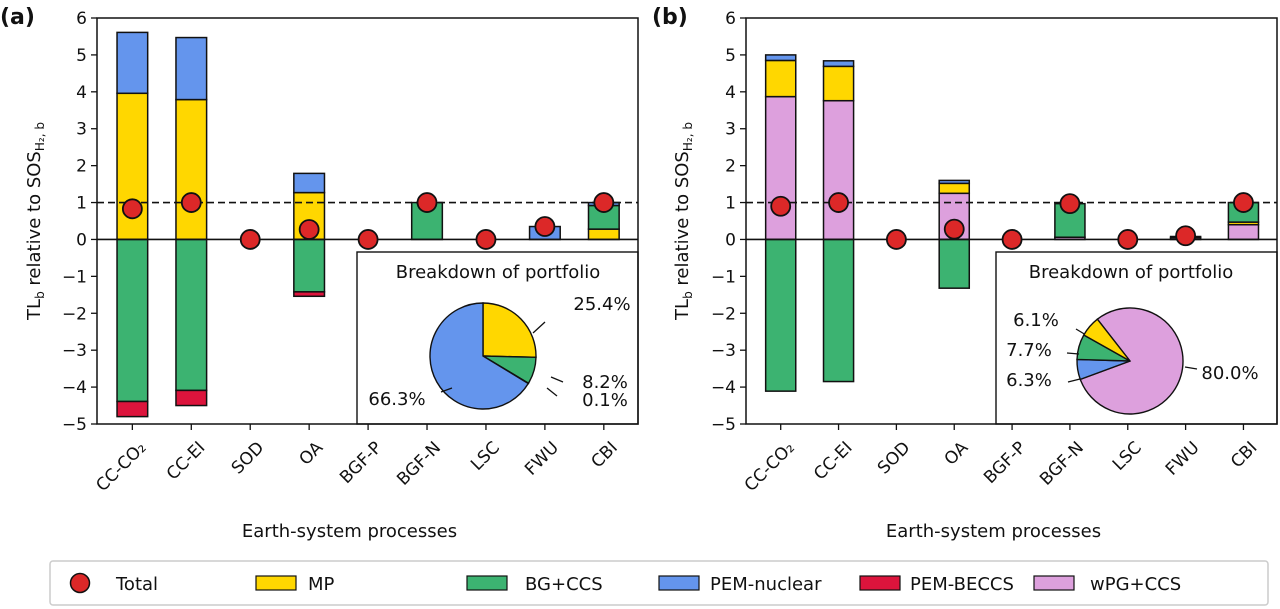  I want to click on x-tick-label: FWU, so click(1183, 459).